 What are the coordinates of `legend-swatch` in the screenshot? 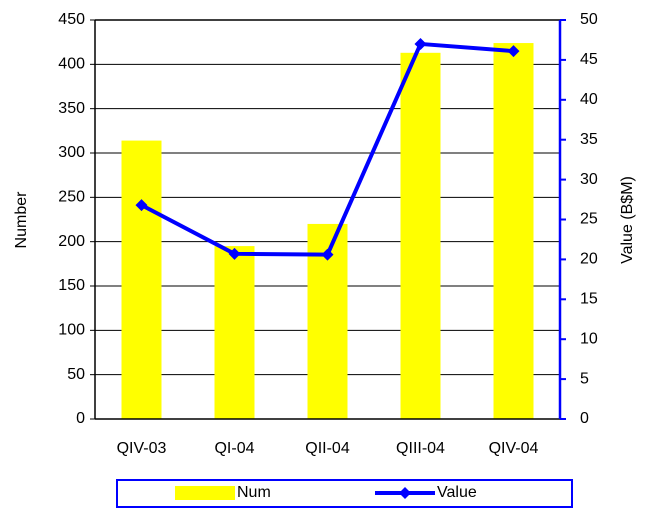 It's located at (205, 493).